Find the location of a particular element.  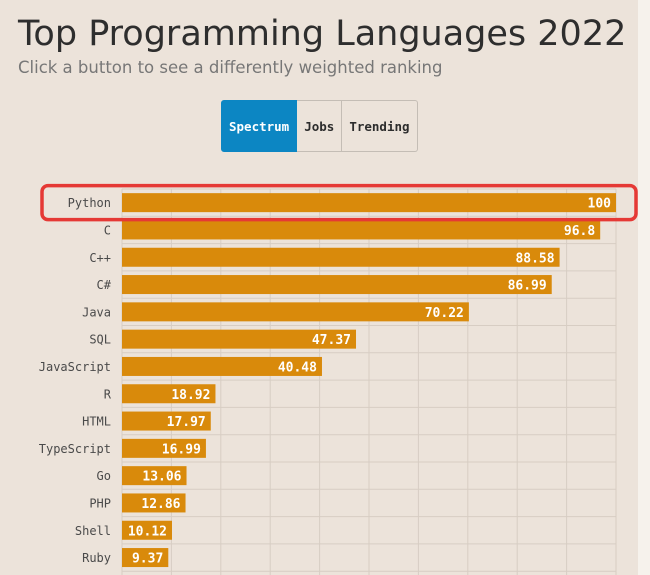

category-label: Python is located at coordinates (89, 203).